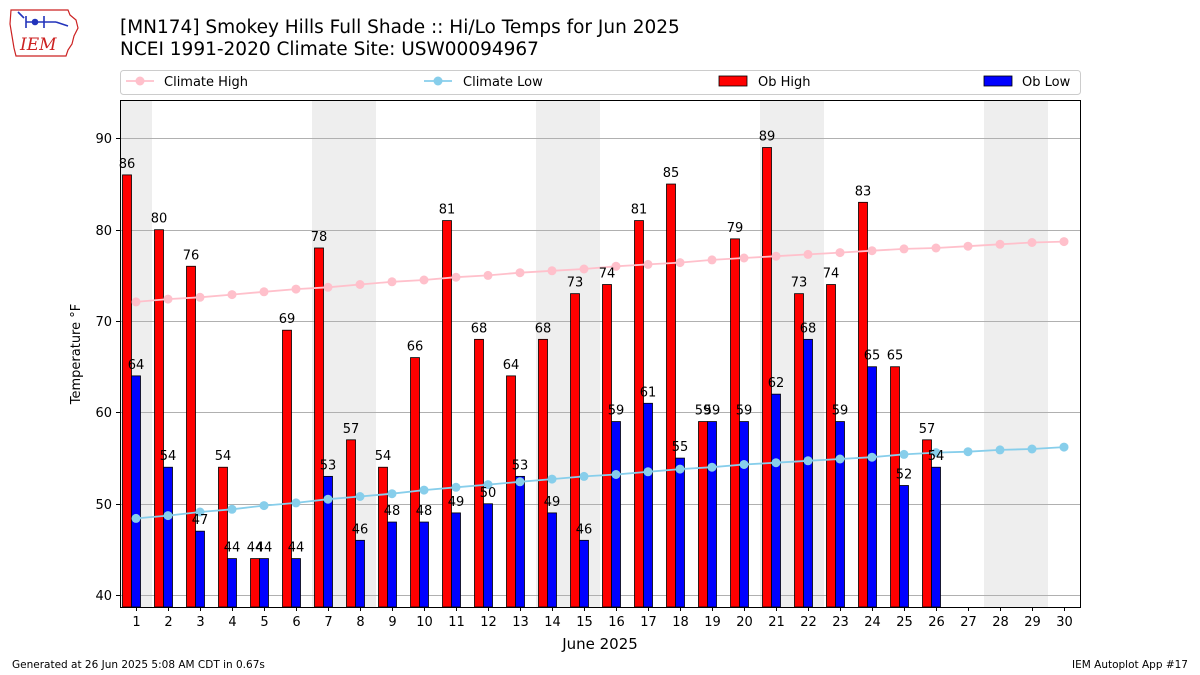 The width and height of the screenshot is (1200, 675). What do you see at coordinates (456, 502) in the screenshot?
I see `ob-low-value-label: 49` at bounding box center [456, 502].